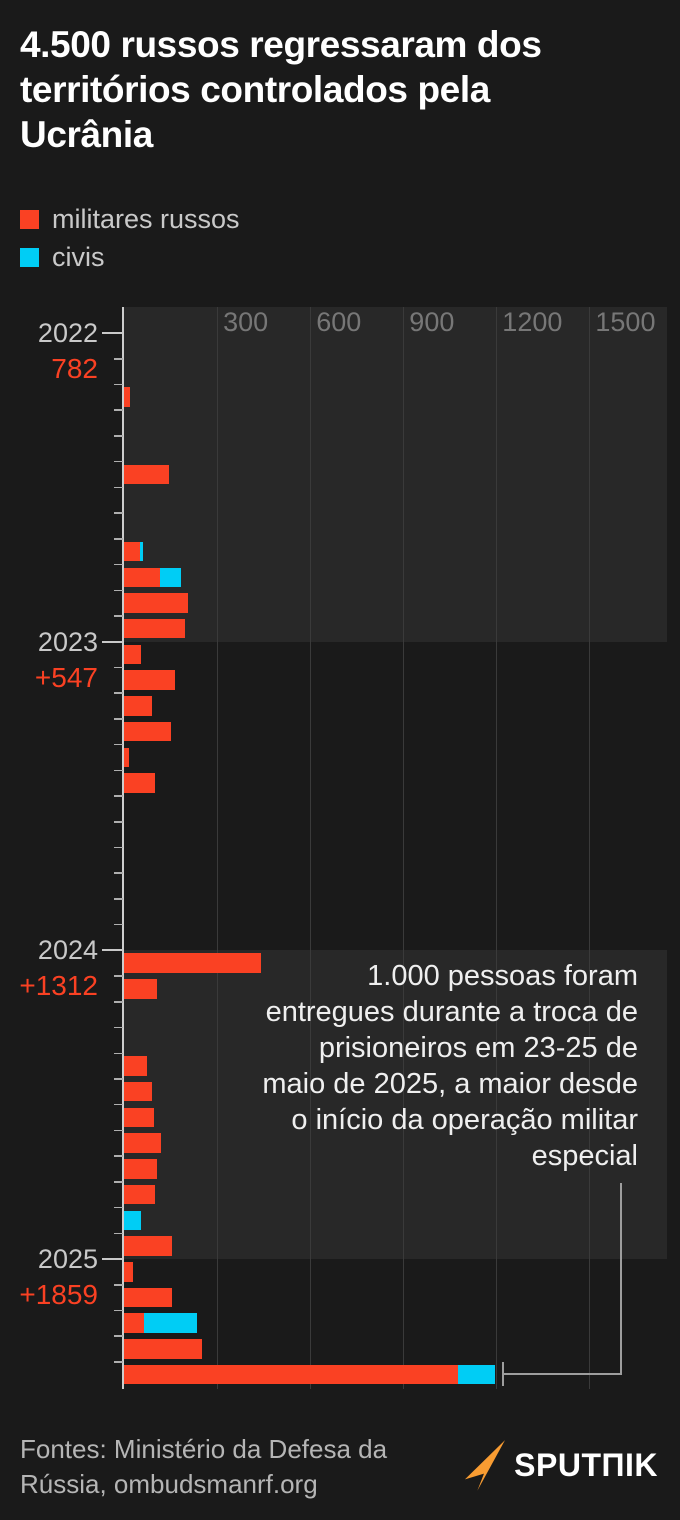 This screenshot has width=680, height=1520. I want to click on sputnik-logo: SPUTПIK, so click(560, 1465).